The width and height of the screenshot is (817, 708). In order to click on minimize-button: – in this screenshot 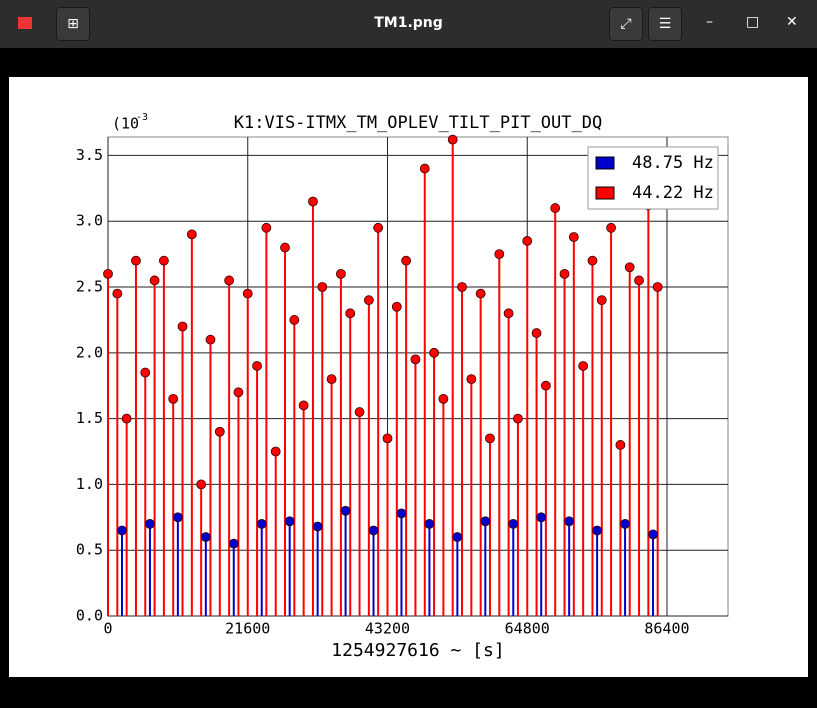, I will do `click(709, 22)`.